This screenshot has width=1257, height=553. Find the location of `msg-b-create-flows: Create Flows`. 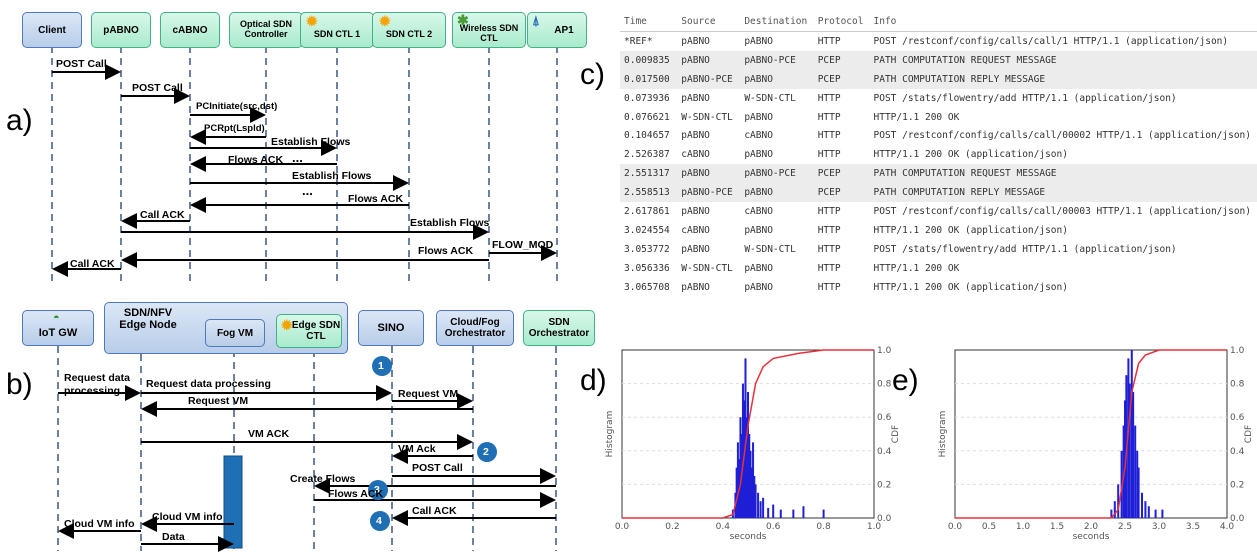

msg-b-create-flows: Create Flows is located at coordinates (323, 479).